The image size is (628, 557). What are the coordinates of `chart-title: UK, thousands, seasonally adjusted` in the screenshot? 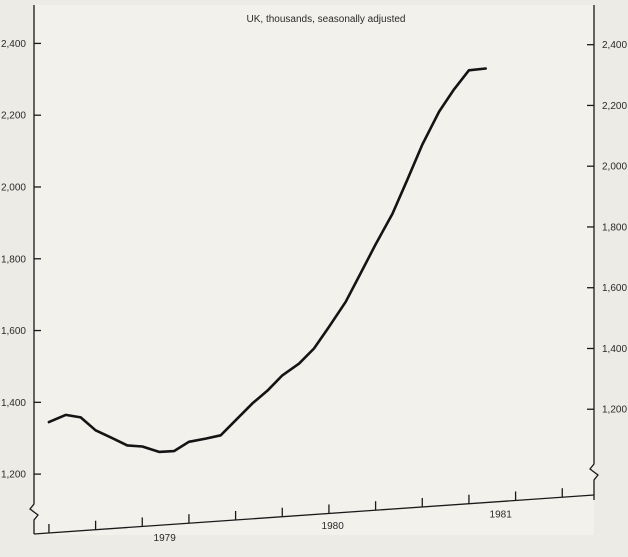 It's located at (326, 19).